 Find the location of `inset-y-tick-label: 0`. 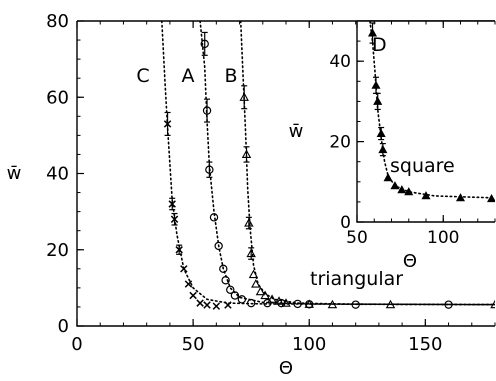

inset-y-tick-label: 0 is located at coordinates (345, 223).